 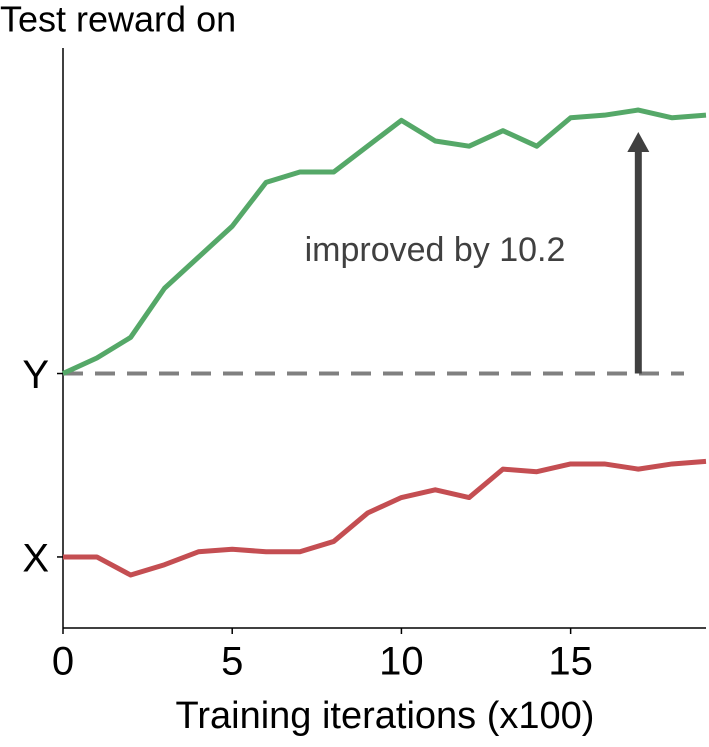 I want to click on x-axis-label: Training iterations (x100), so click(x=385, y=716).